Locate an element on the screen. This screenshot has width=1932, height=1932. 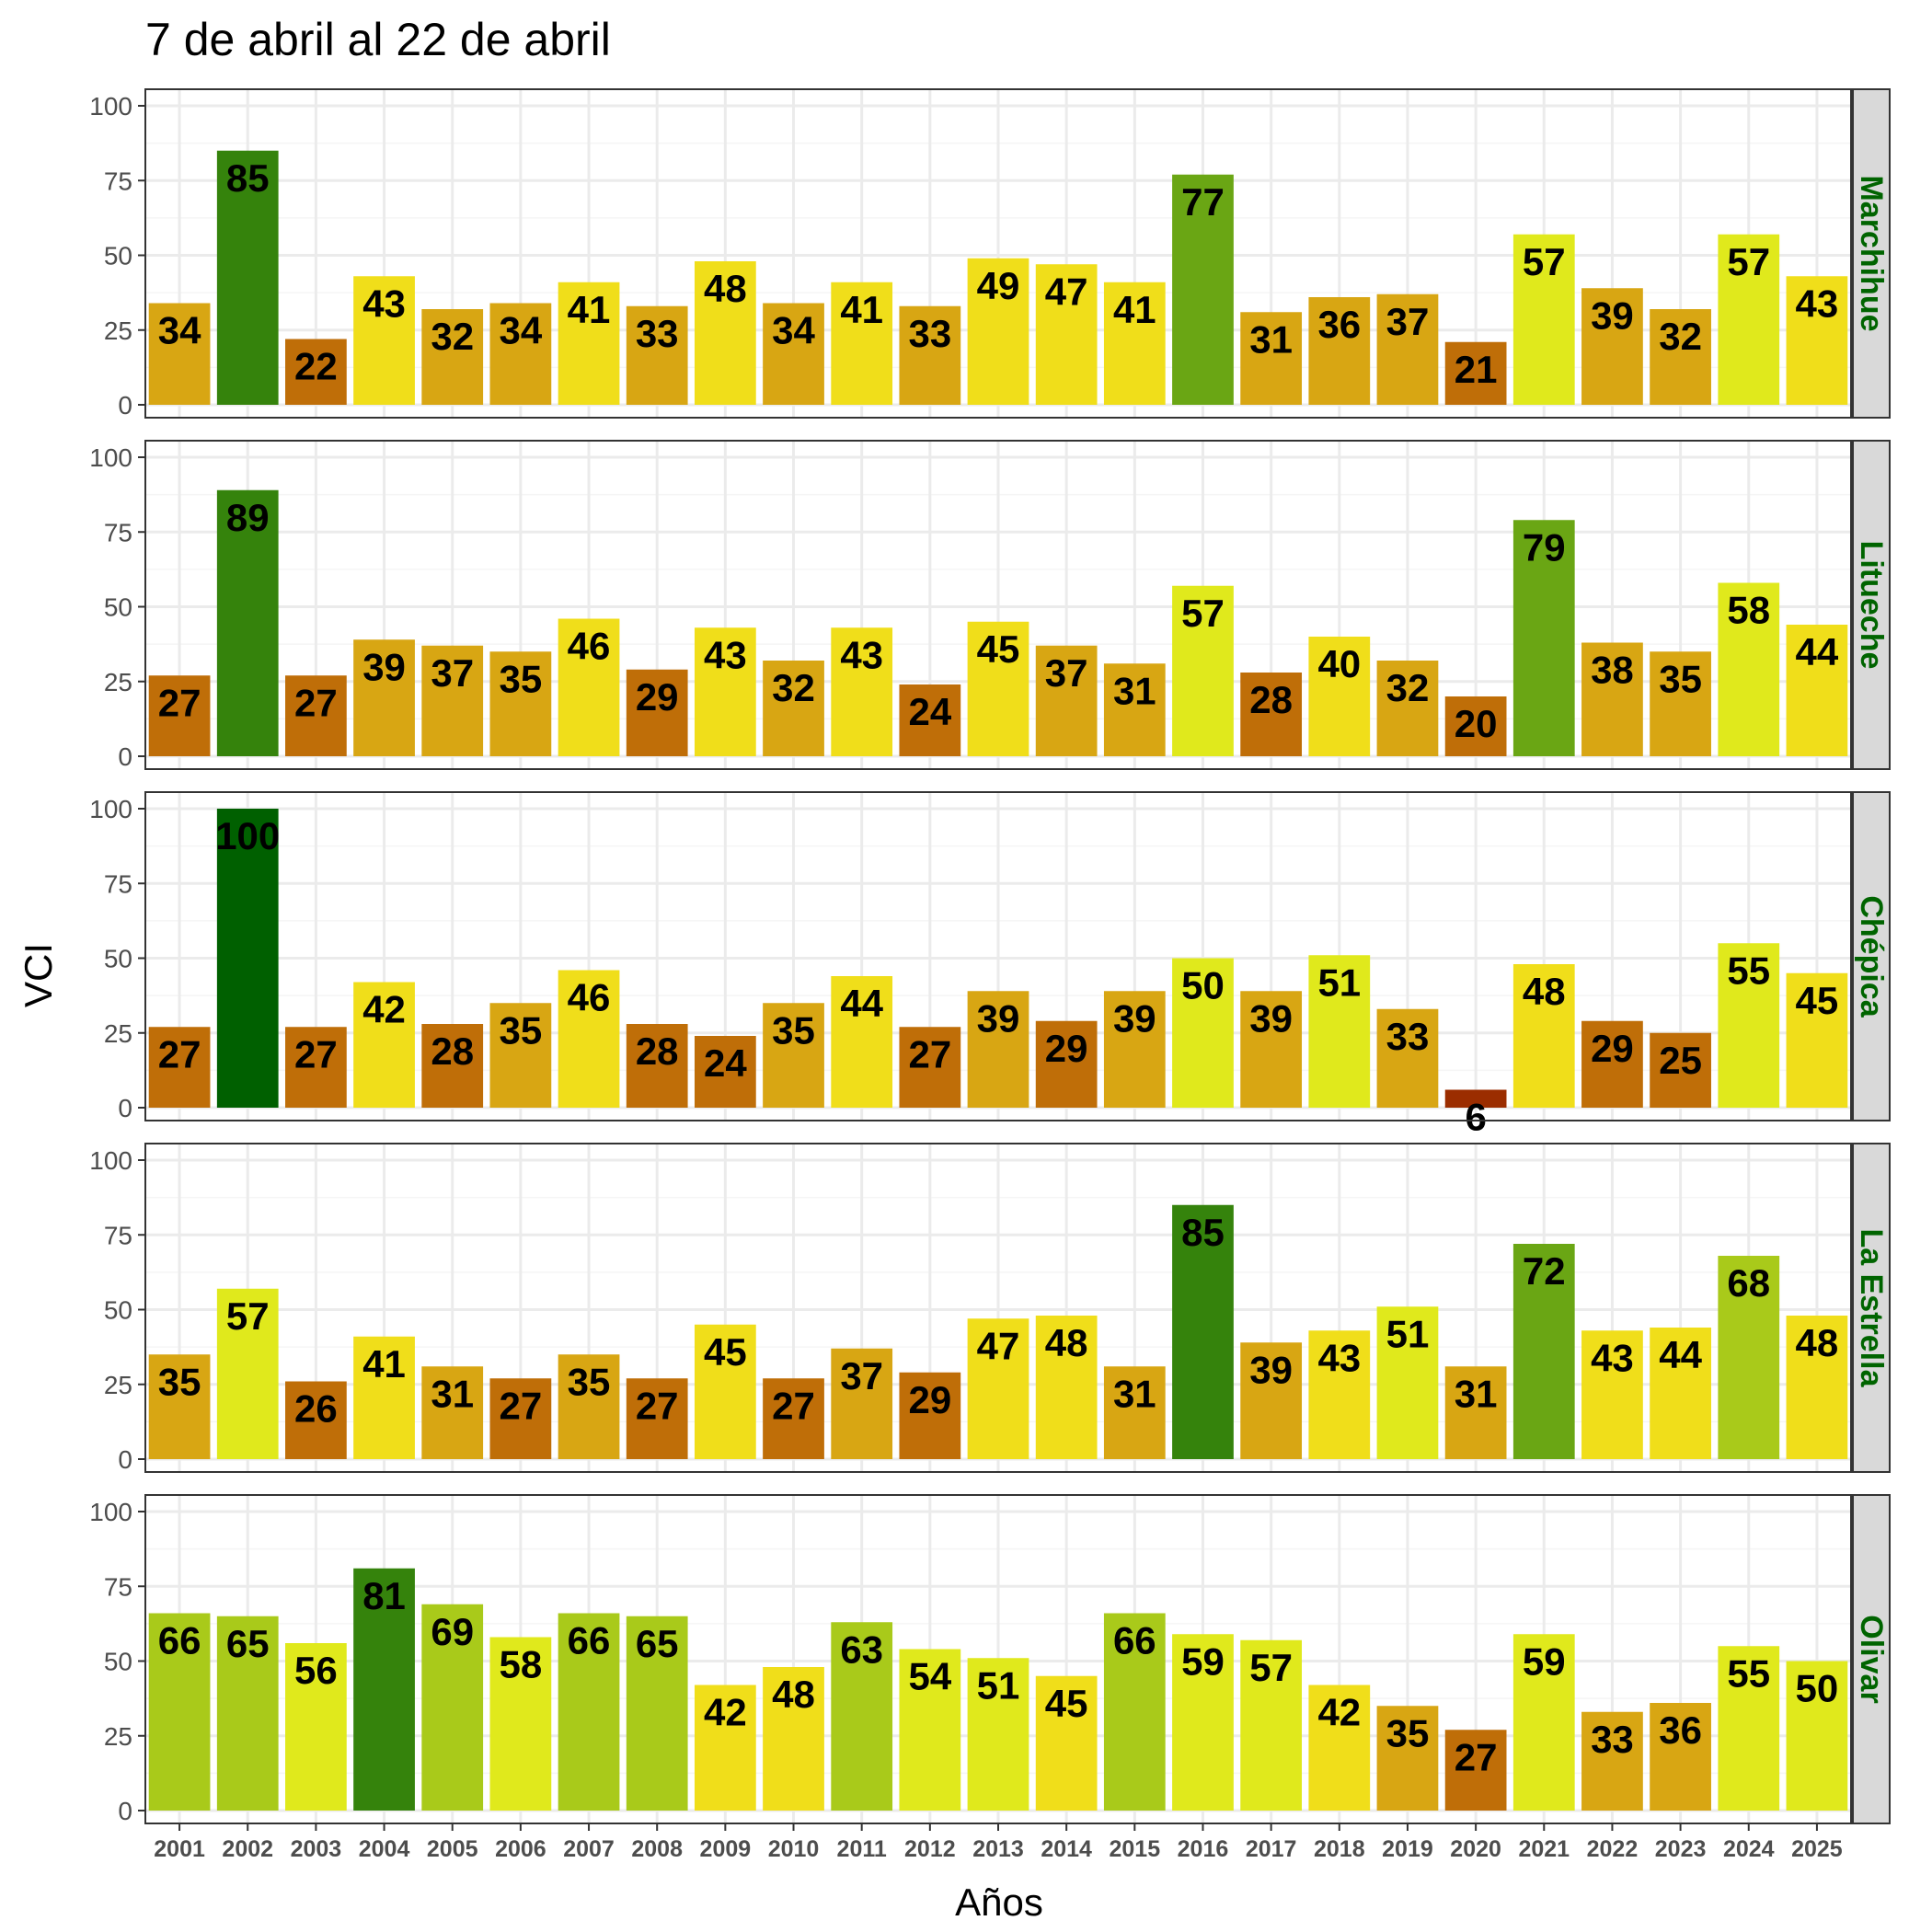
data-label: 81 is located at coordinates (384, 1595).